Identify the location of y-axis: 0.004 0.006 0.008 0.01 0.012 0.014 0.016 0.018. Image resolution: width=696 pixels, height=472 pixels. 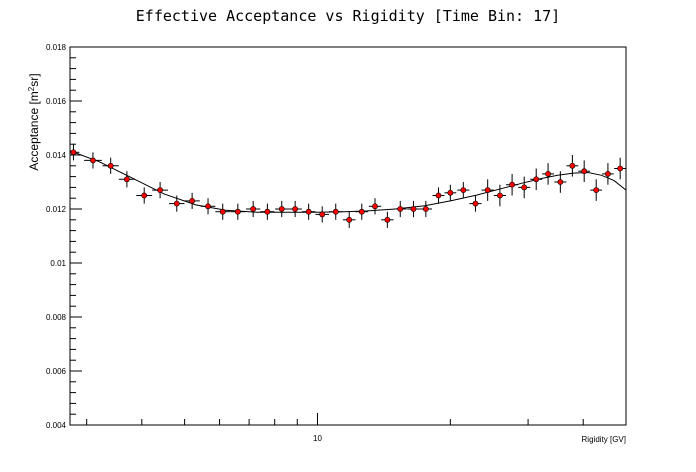
(64, 236).